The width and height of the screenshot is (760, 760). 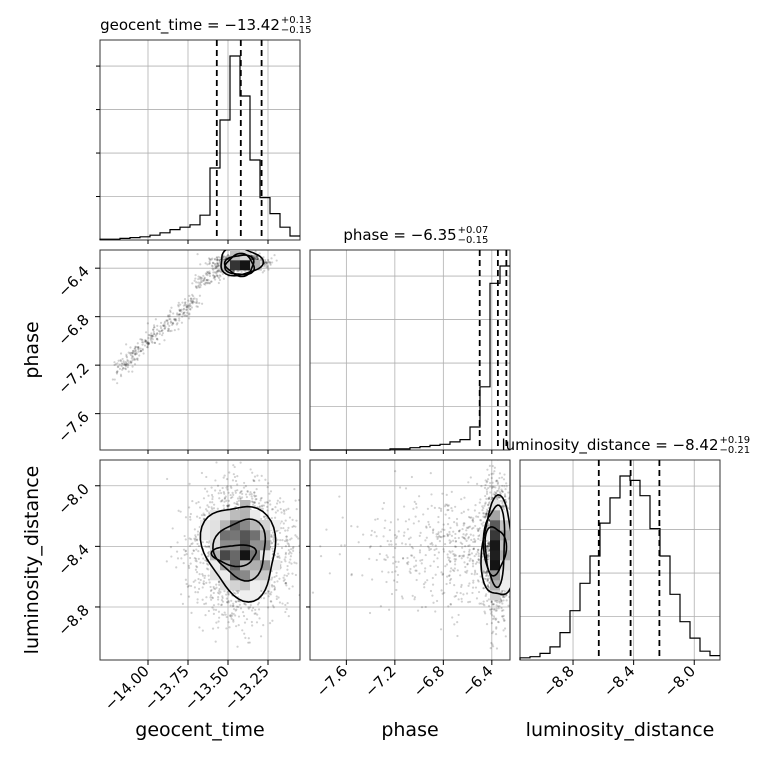 What do you see at coordinates (380, 681) in the screenshot?
I see `x-tick-label: −7.2` at bounding box center [380, 681].